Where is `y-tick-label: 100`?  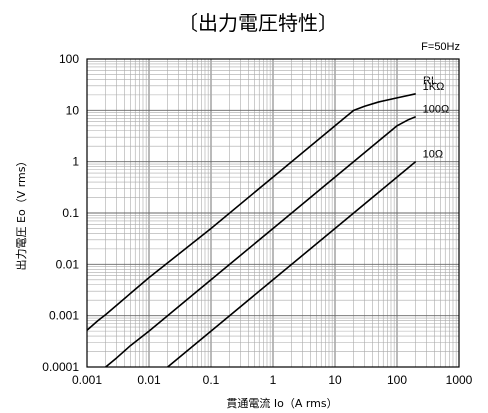 y-tick-label: 100 is located at coordinates (69, 59).